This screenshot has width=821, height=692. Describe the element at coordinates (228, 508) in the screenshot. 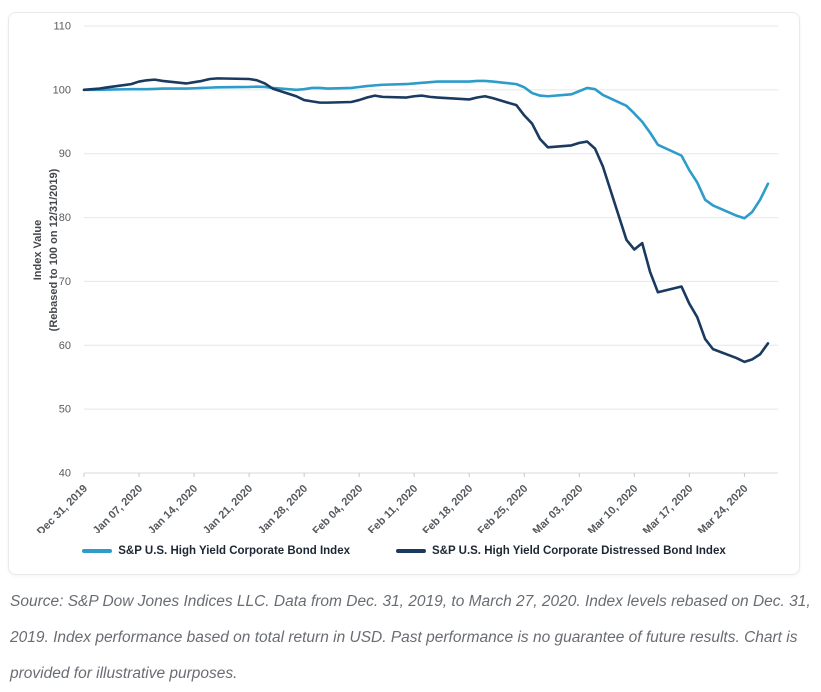

I see `svg-text: Jan 21, 2020` at that location.